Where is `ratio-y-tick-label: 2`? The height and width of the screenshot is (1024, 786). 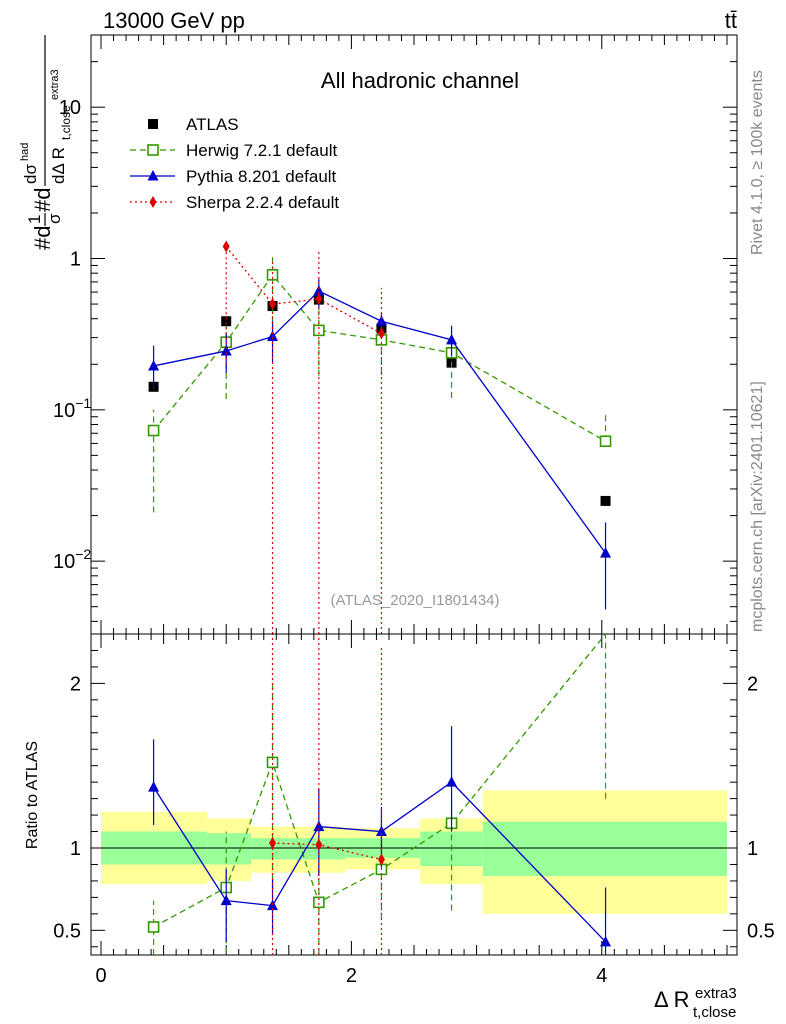
ratio-y-tick-label: 2 is located at coordinates (75, 684).